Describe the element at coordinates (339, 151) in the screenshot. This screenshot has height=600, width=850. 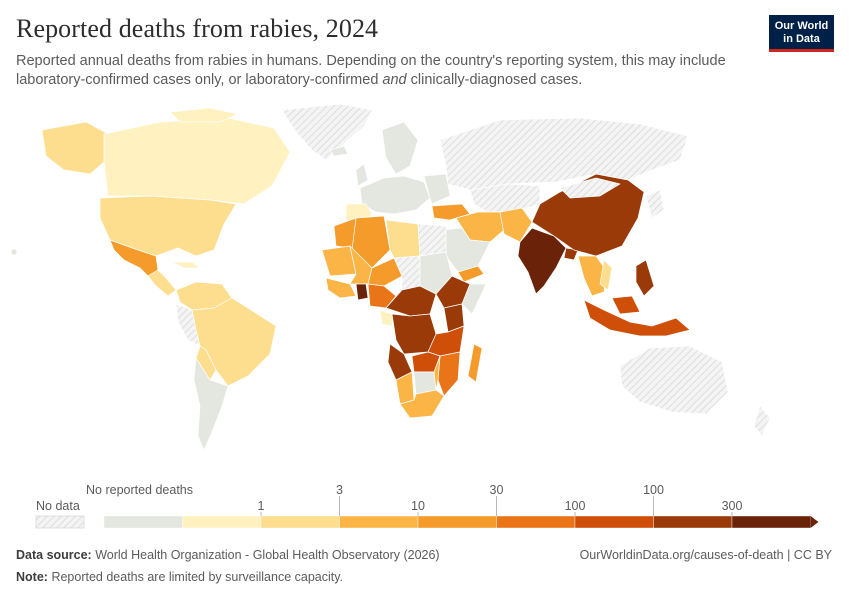
I see `iceland` at that location.